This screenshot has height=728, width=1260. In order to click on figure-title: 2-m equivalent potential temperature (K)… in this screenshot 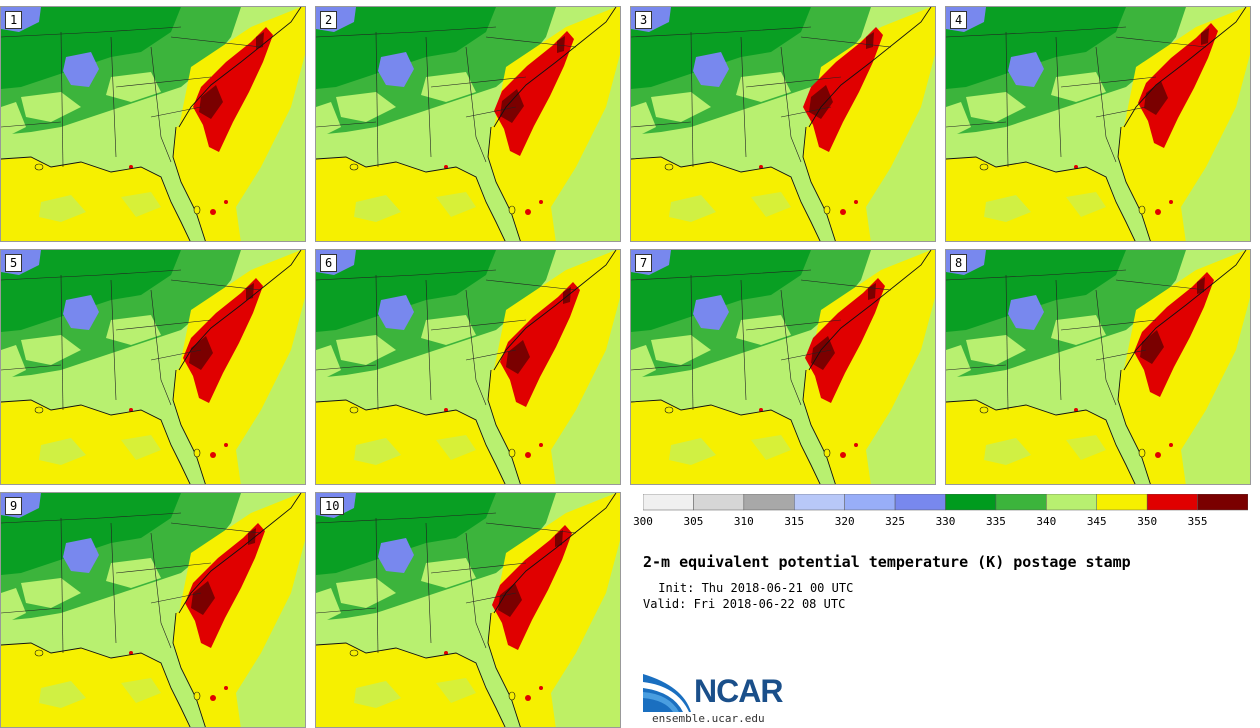, I will do `click(887, 562)`.